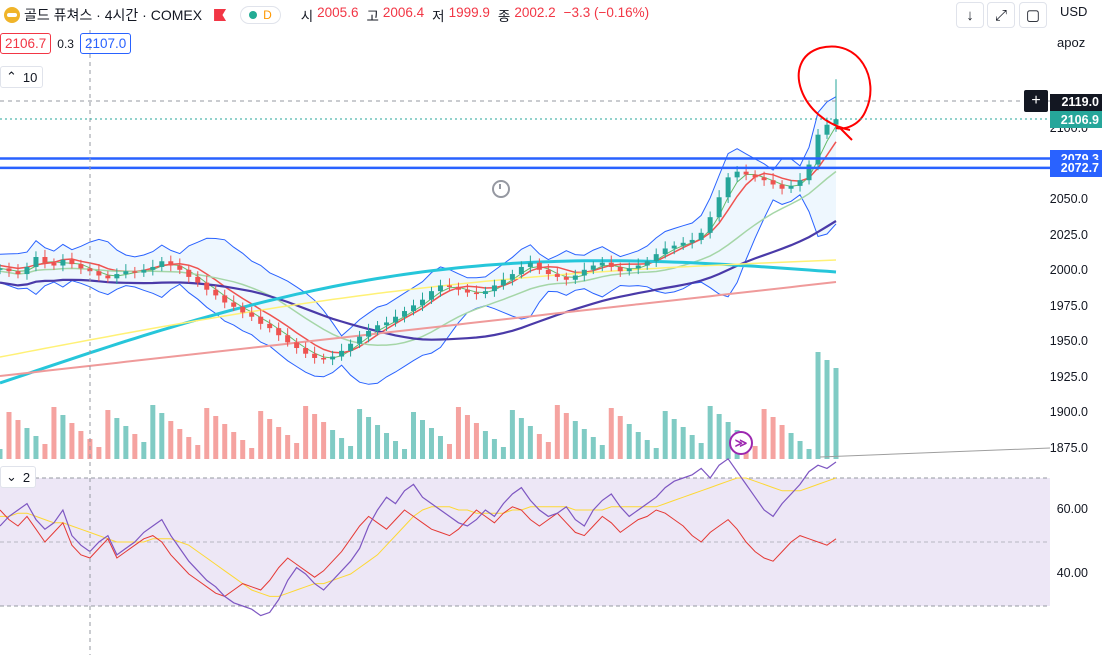  What do you see at coordinates (1074, 11) in the screenshot?
I see `currency-selector: USD` at bounding box center [1074, 11].